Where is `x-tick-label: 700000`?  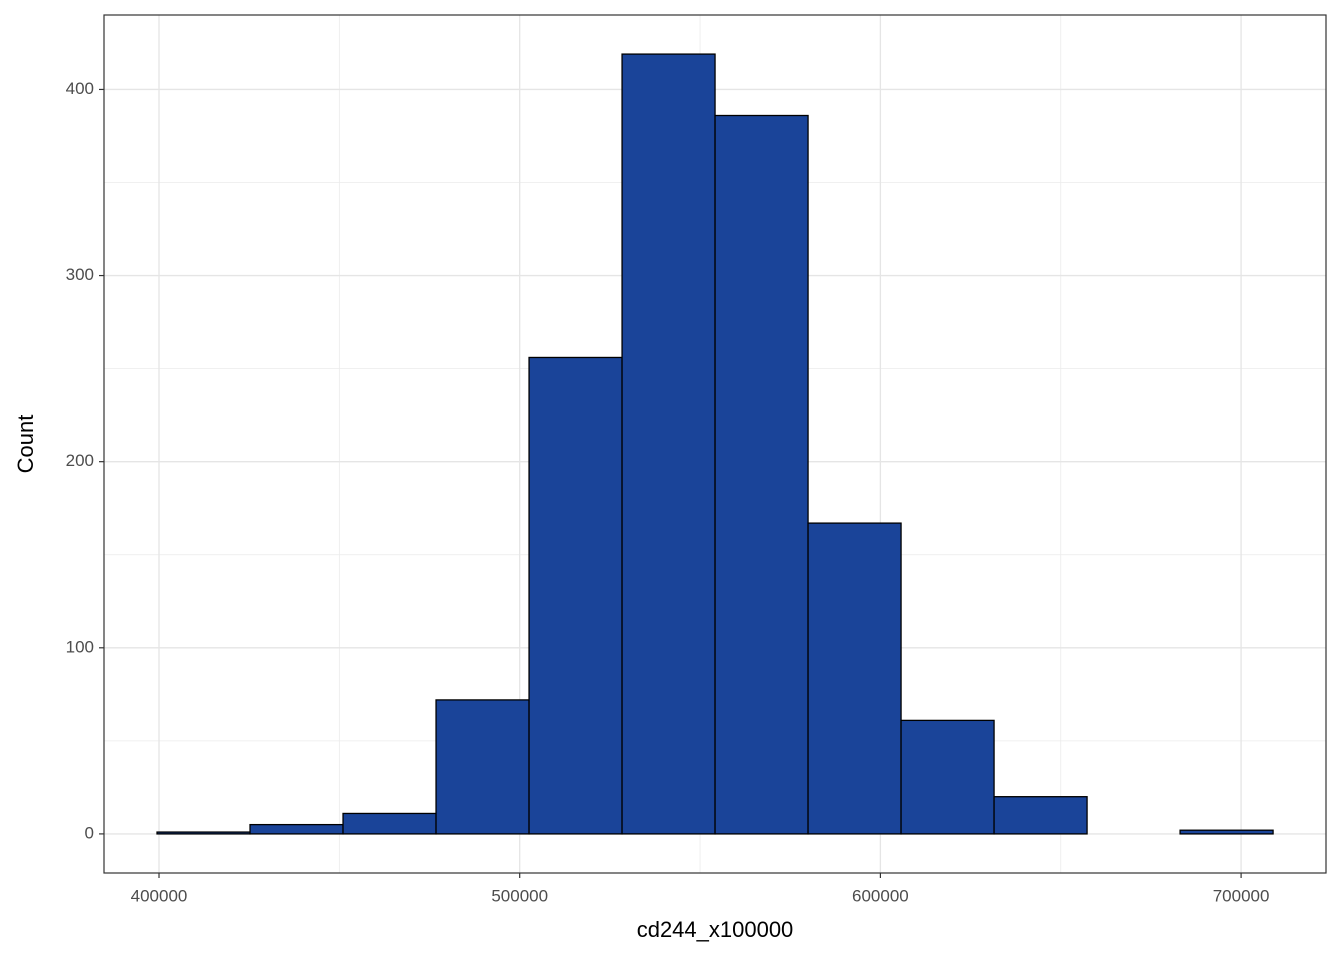 x-tick-label: 700000 is located at coordinates (1241, 895).